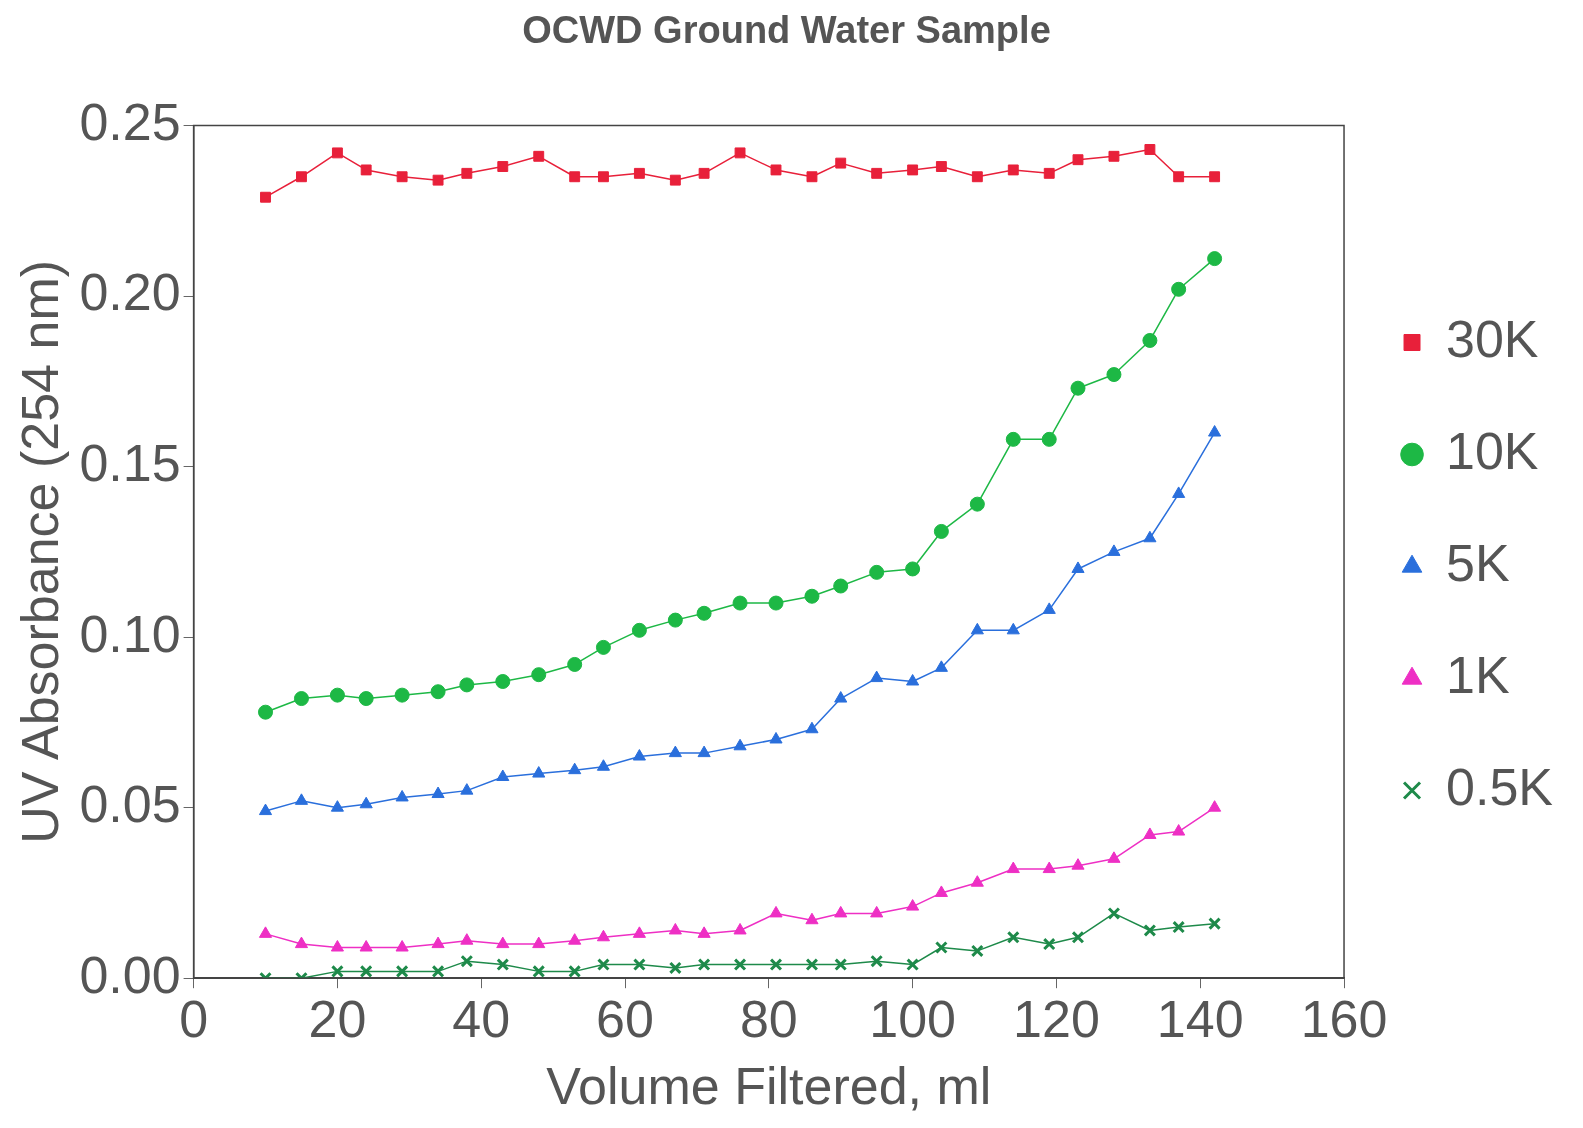 This screenshot has width=1583, height=1128. What do you see at coordinates (481, 1018) in the screenshot?
I see `x-tick-label: 40` at bounding box center [481, 1018].